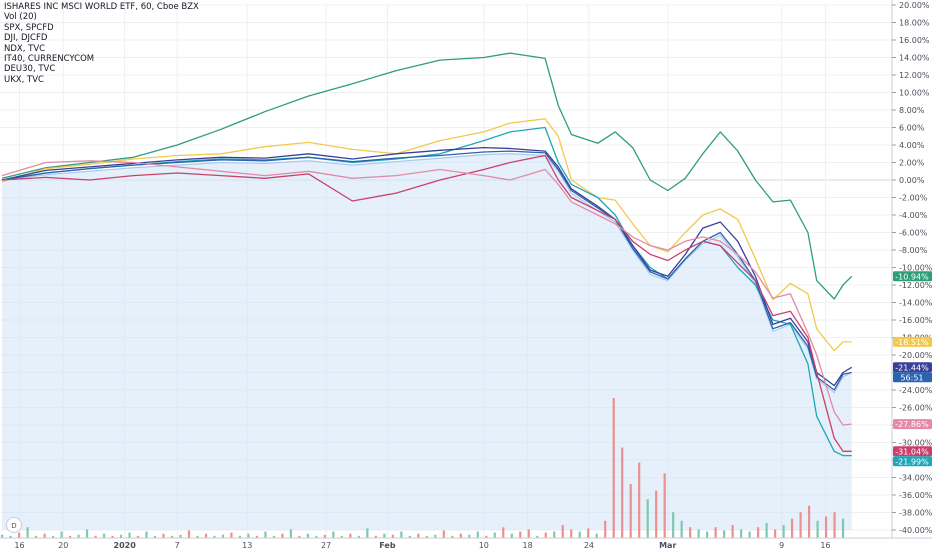  What do you see at coordinates (19, 545) in the screenshot?
I see `time-tick-label: 16` at bounding box center [19, 545].